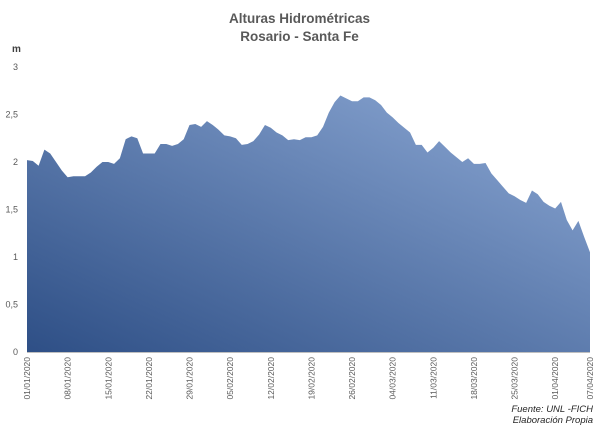 Image resolution: width=599 pixels, height=431 pixels. I want to click on source-line-2: Elaboración Propia, so click(552, 420).